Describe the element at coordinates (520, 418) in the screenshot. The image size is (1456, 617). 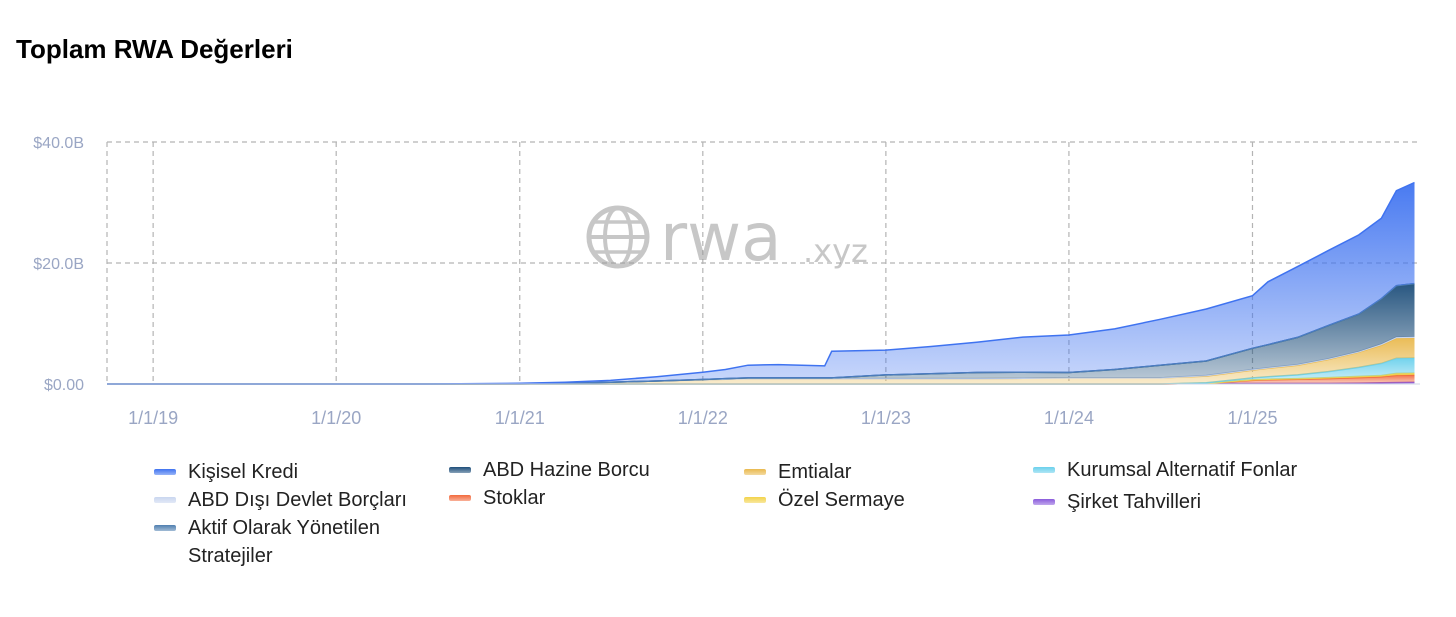
I see `x-tick-label: 1/1/21` at that location.